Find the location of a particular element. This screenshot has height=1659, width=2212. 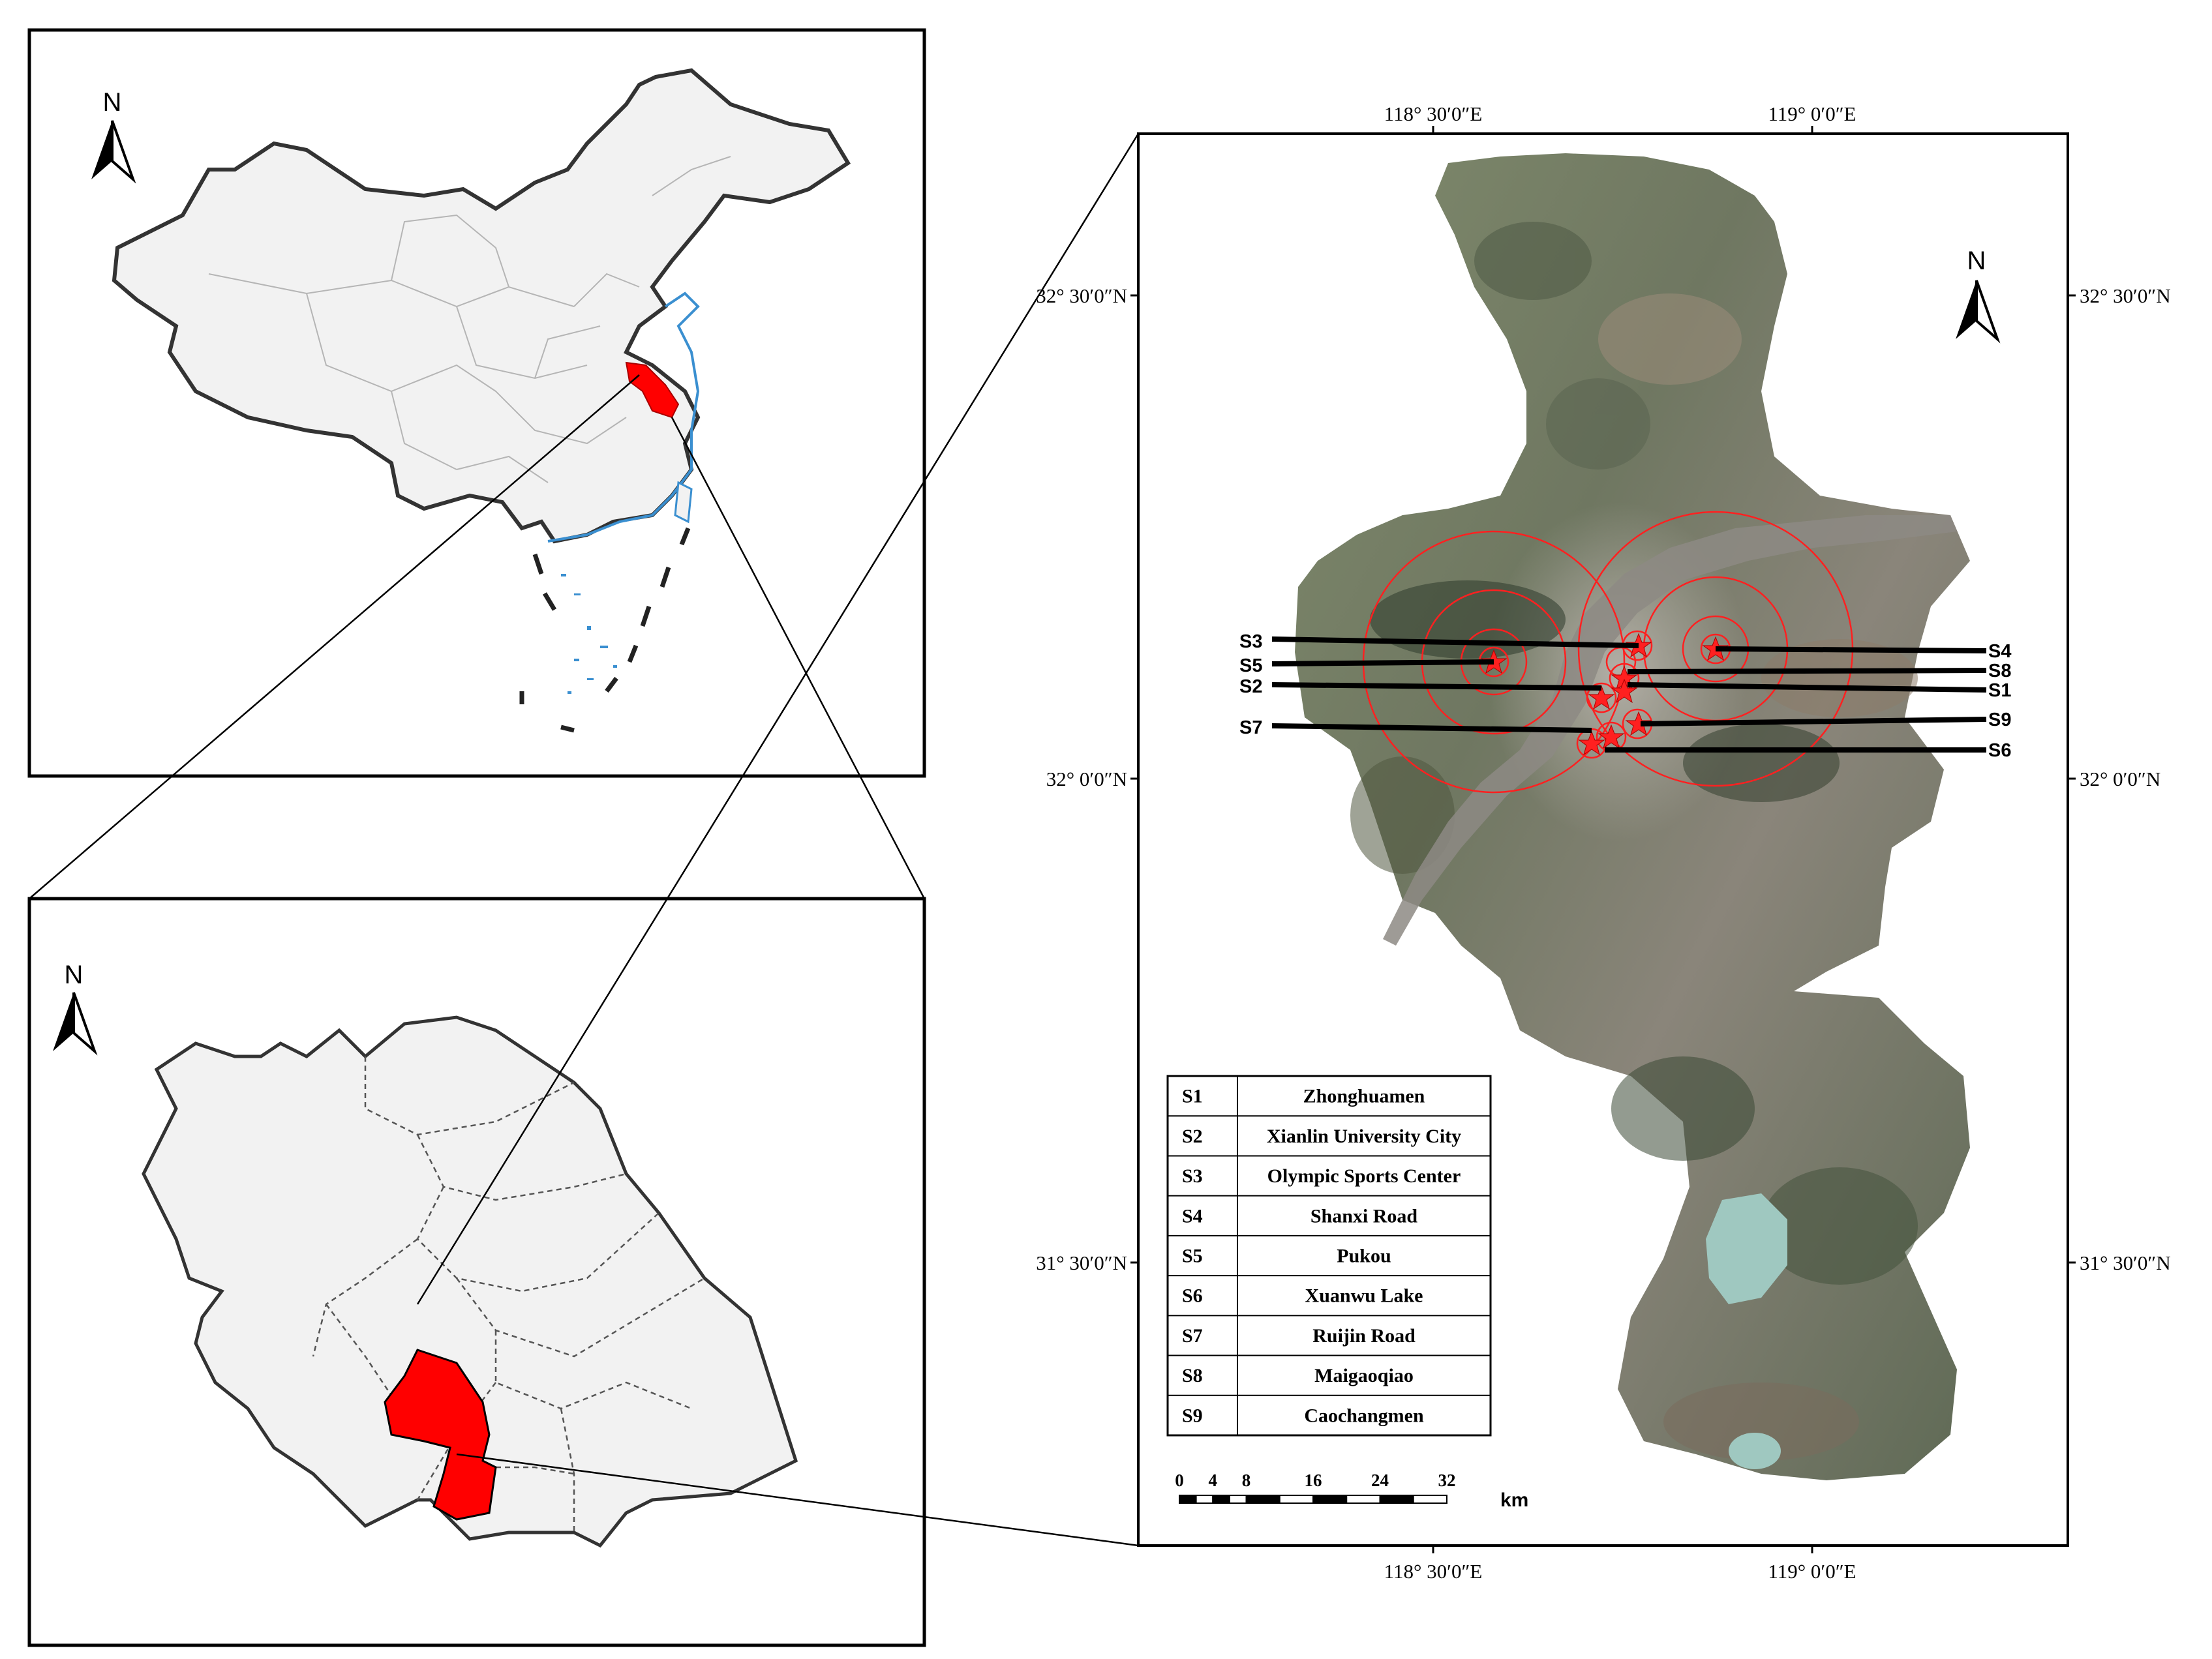

gucheng-lake is located at coordinates (1755, 1451).